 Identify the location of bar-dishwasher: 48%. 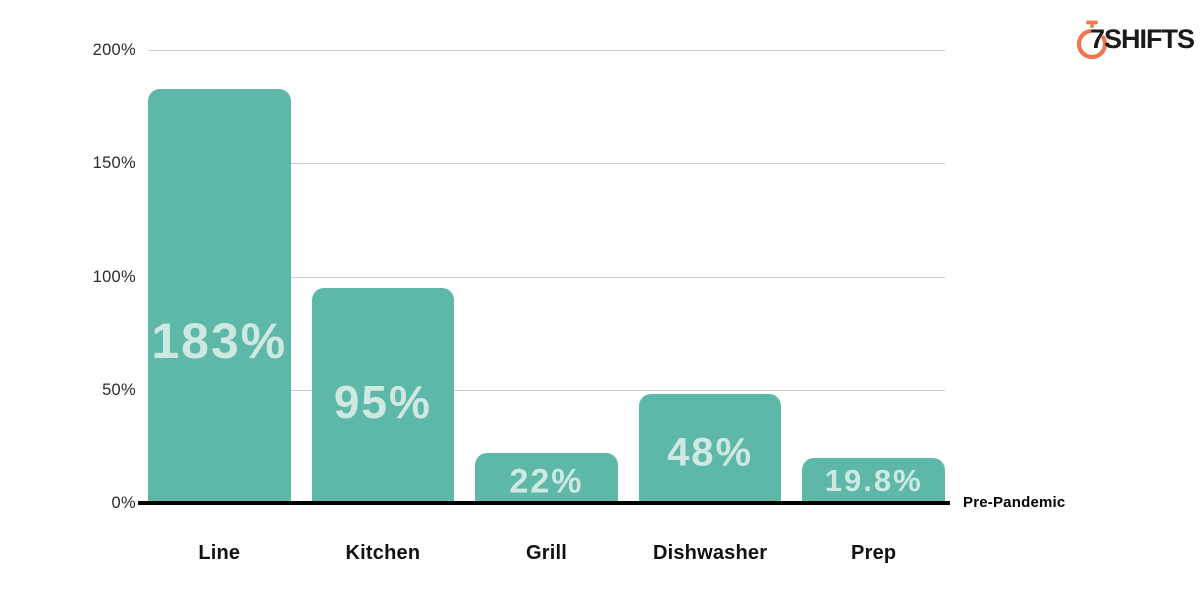
(710, 448).